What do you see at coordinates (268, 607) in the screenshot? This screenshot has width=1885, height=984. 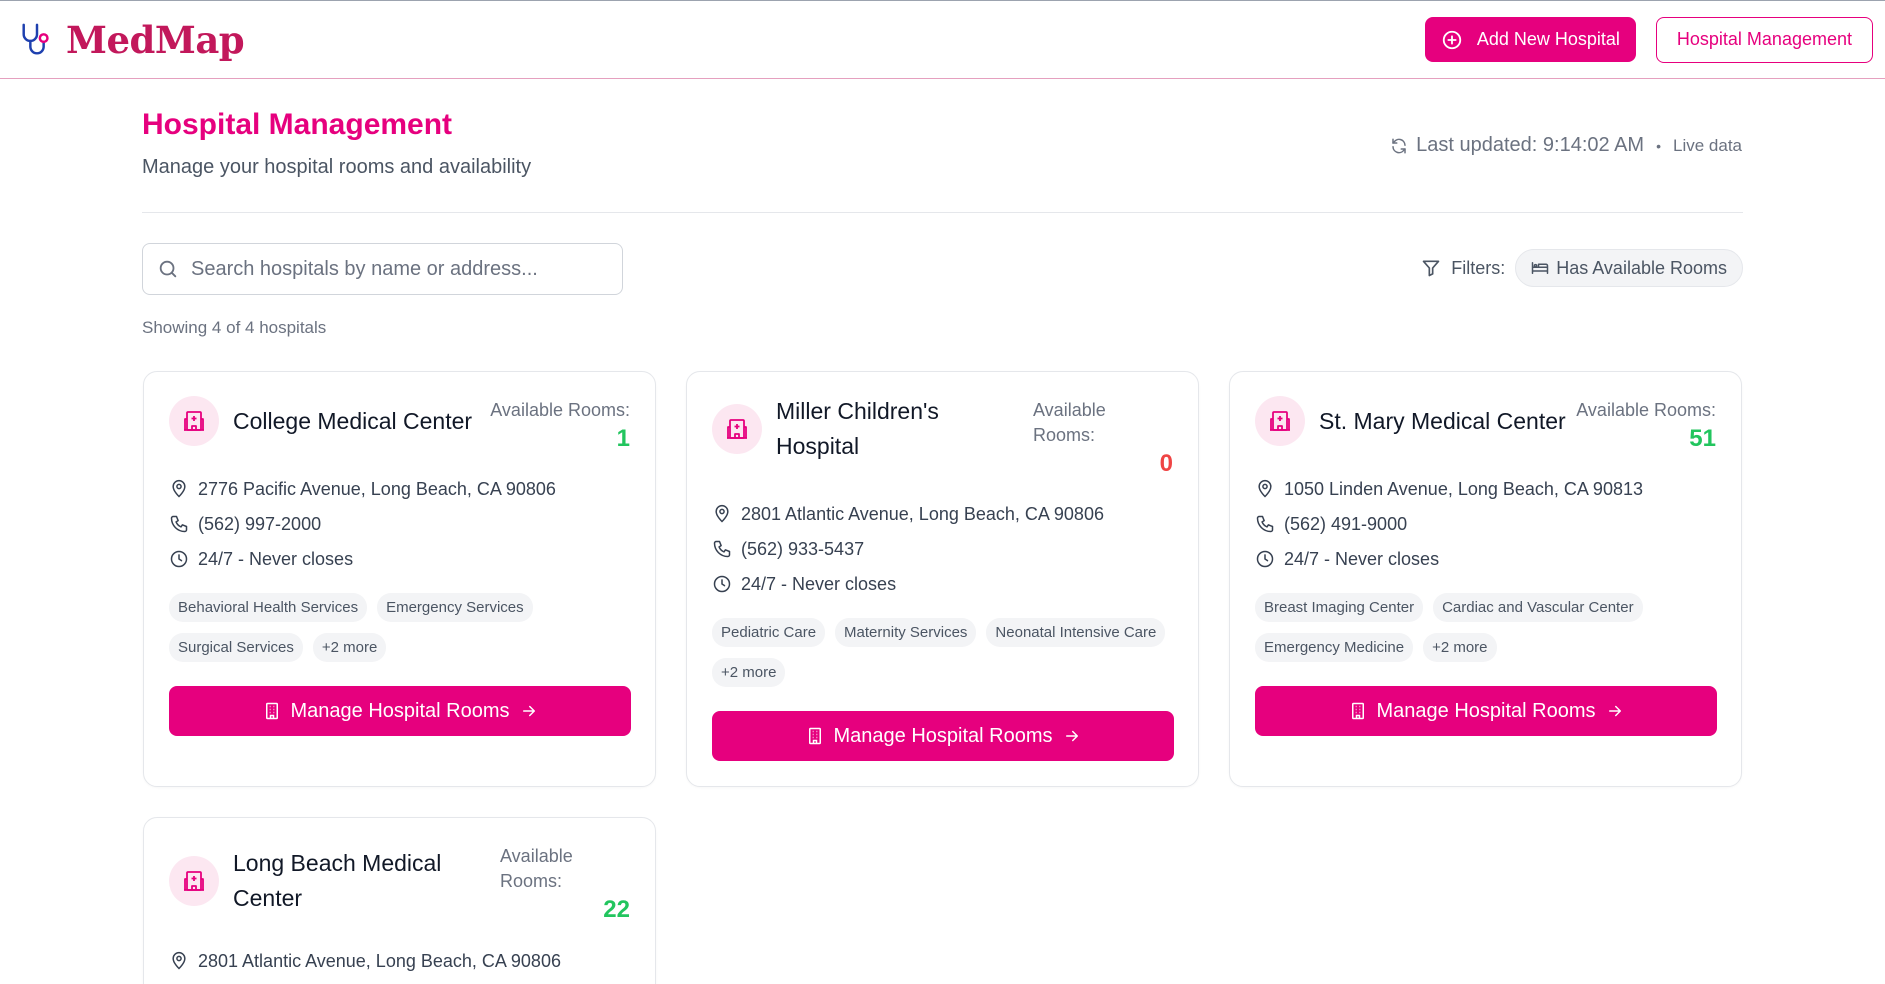 I see `service-tag: Behavioral Health Services` at bounding box center [268, 607].